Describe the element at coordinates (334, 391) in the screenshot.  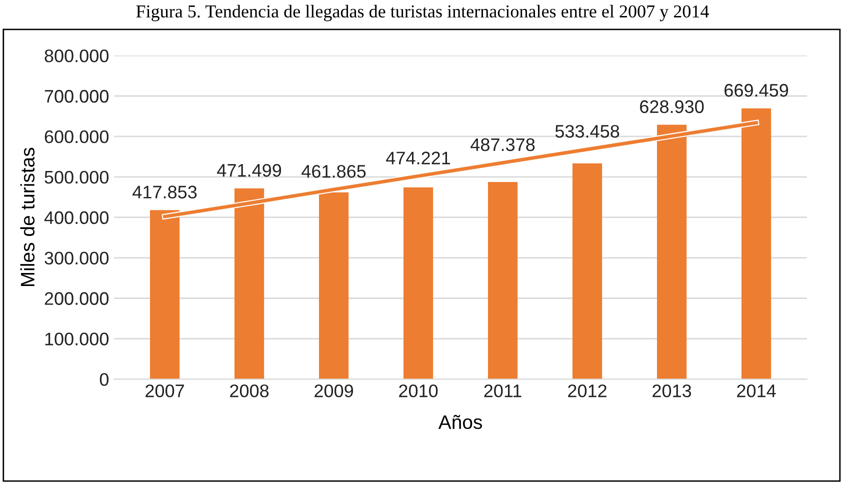
I see `x-tick-label: 2009` at that location.